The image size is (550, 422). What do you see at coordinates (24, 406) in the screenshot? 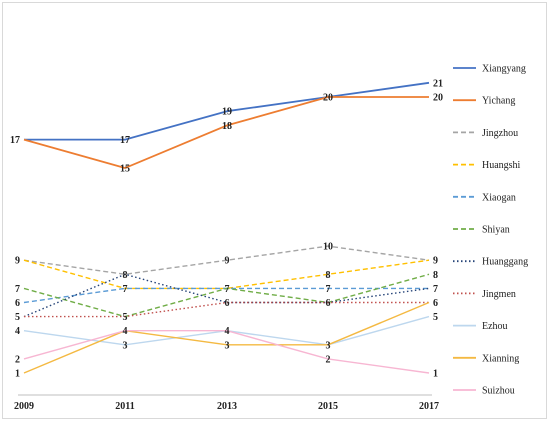
I see `x-tick-label: 2009` at bounding box center [24, 406].